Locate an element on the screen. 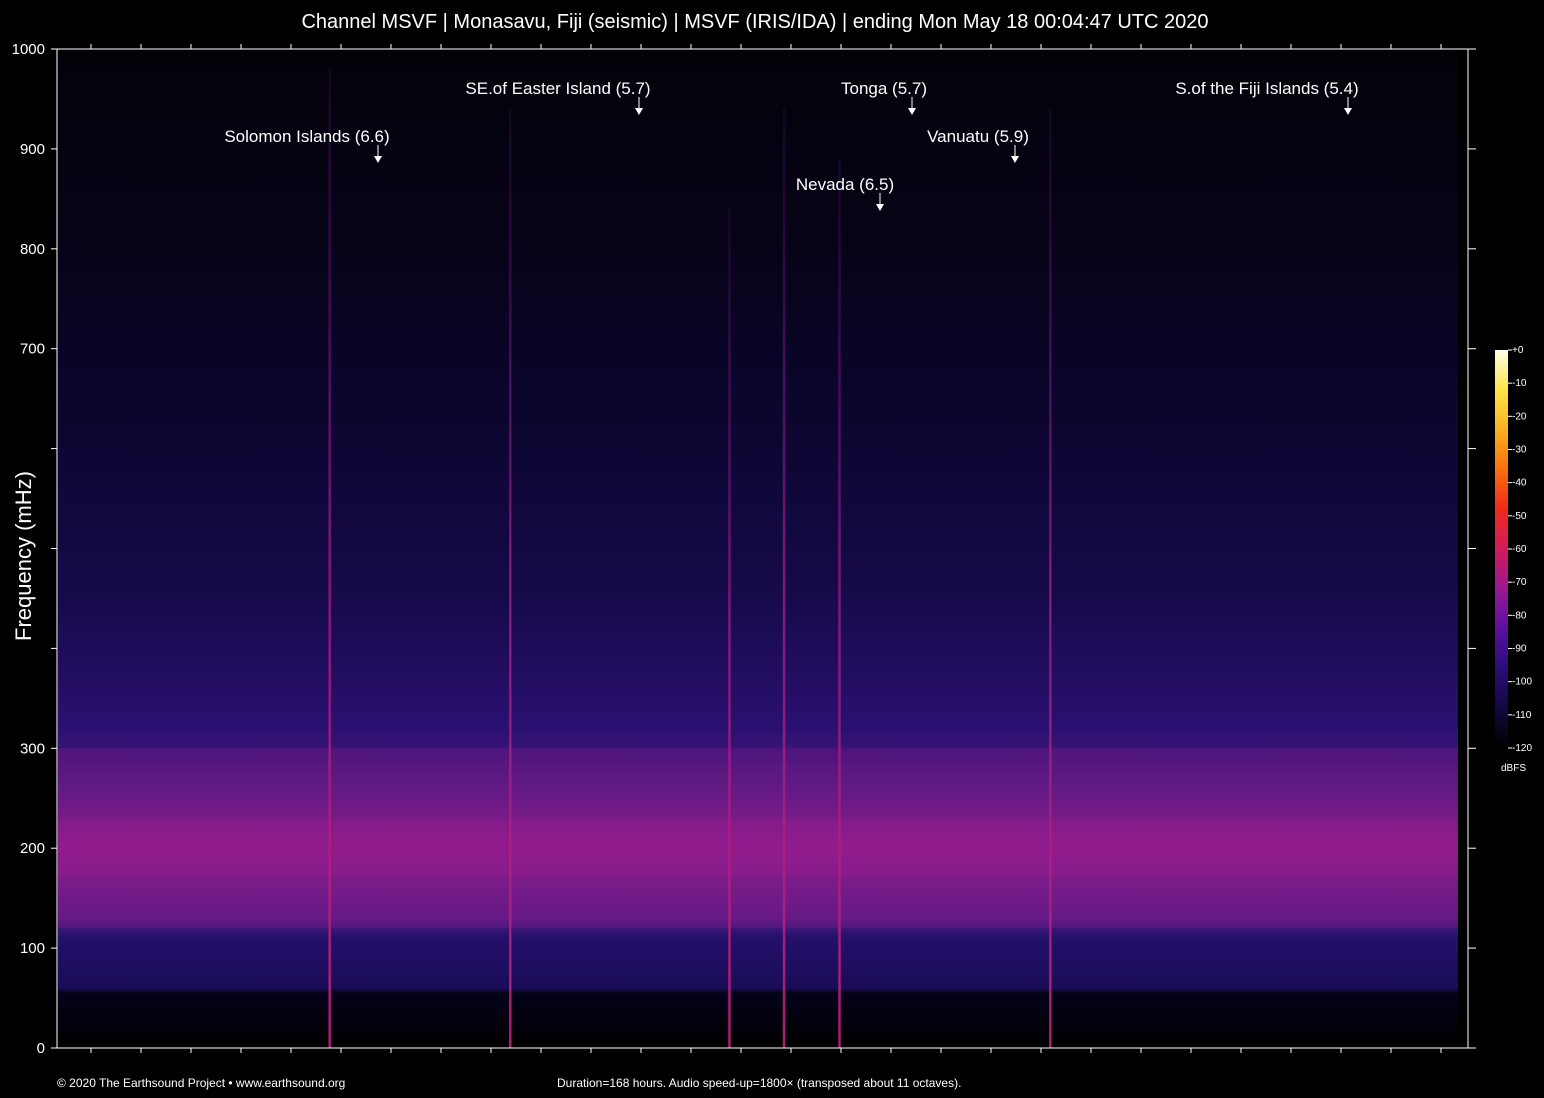 Image resolution: width=1544 pixels, height=1098 pixels. noise-band-peak is located at coordinates (757, 848).